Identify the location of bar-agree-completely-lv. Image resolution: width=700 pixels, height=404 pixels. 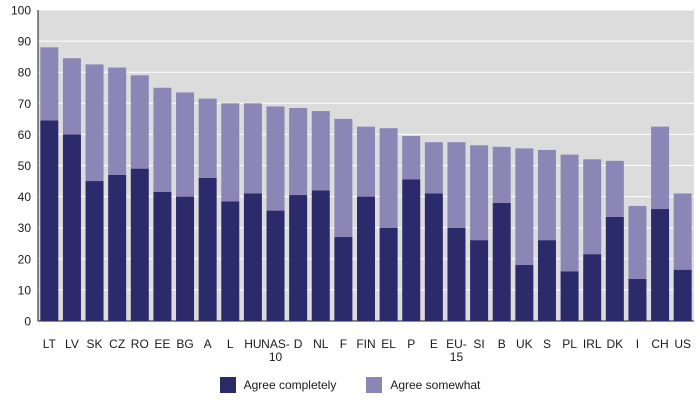
(71, 227).